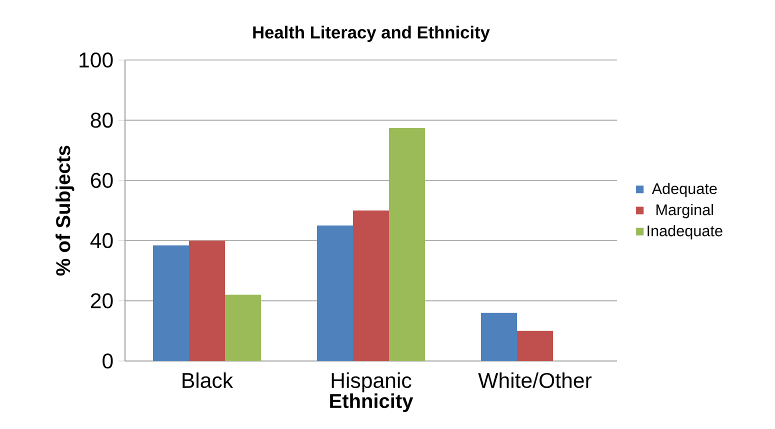 Image resolution: width=775 pixels, height=429 pixels. What do you see at coordinates (535, 380) in the screenshot?
I see `x-tick-label: White/Other` at bounding box center [535, 380].